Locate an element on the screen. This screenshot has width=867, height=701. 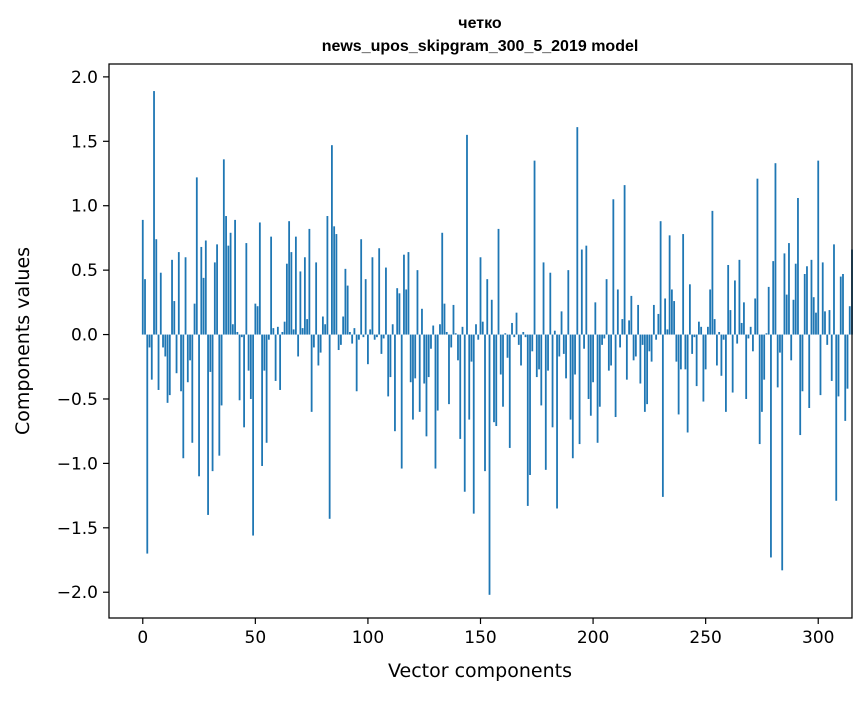
x-tick-label: 300 is located at coordinates (818, 638).